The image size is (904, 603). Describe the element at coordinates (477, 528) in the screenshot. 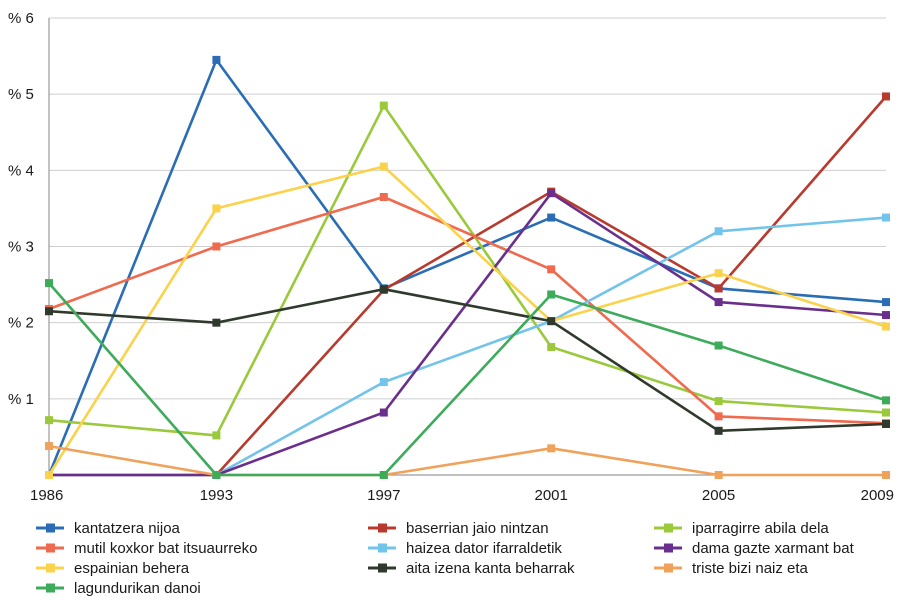

I see `legend-label: baserrian jaio nintzan` at that location.